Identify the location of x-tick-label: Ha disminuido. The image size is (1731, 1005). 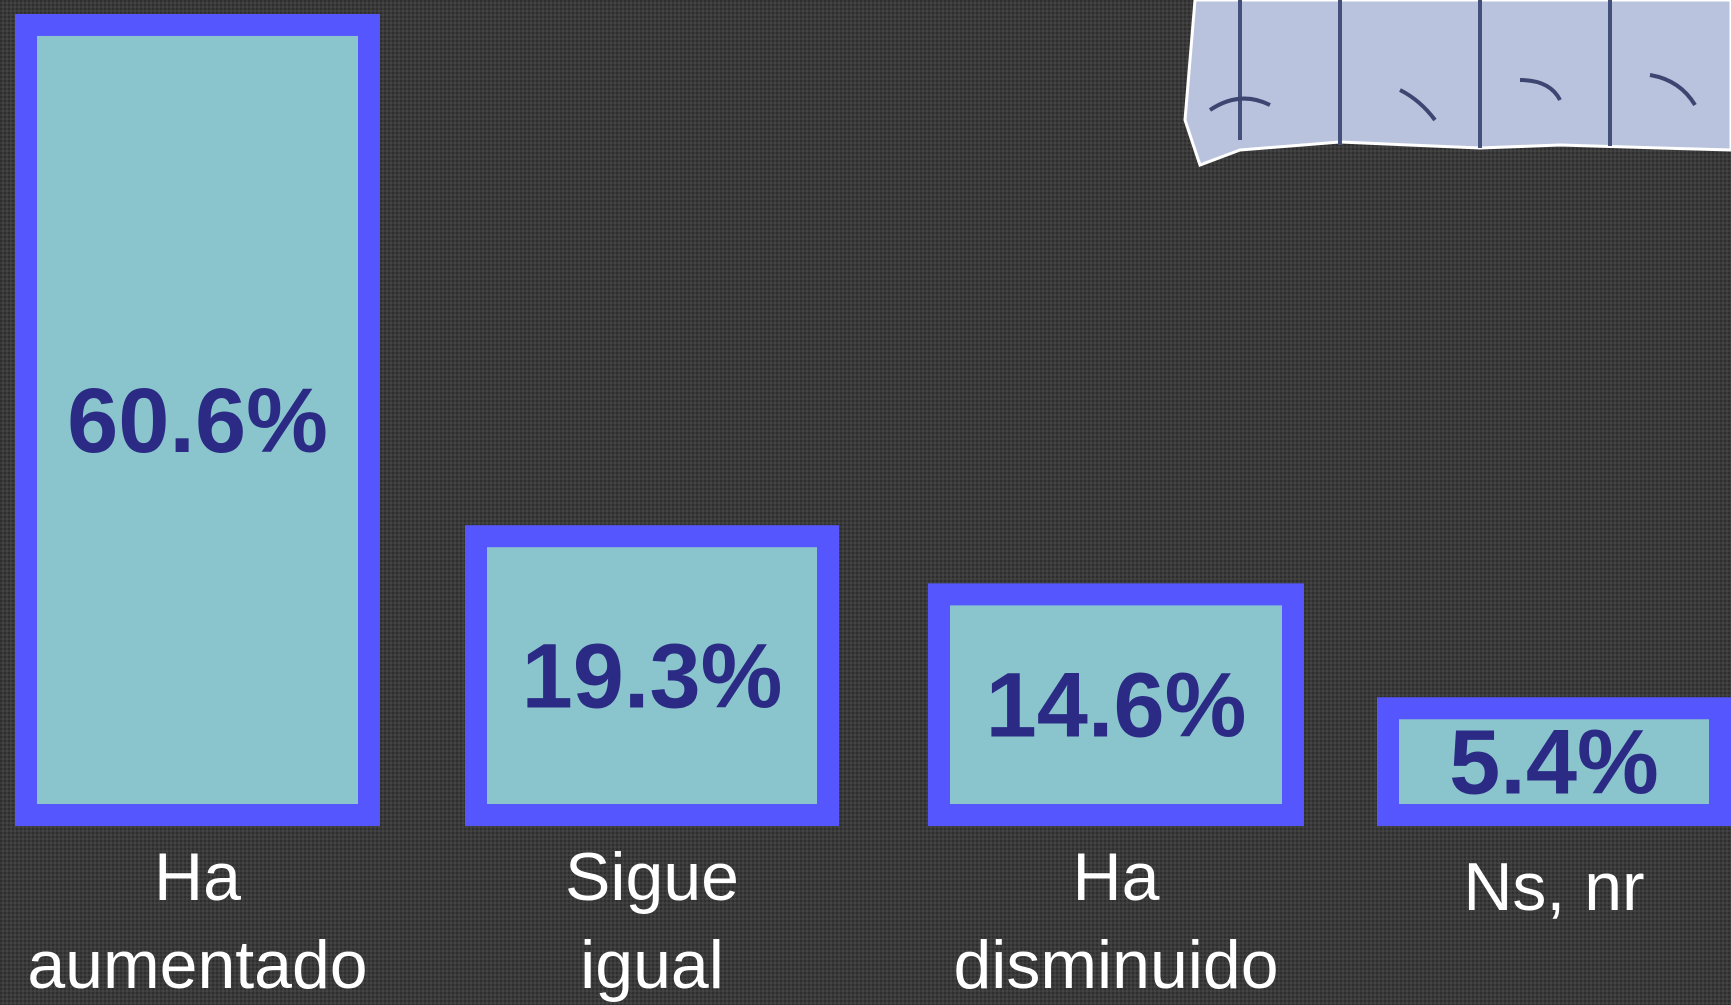
(1115, 921).